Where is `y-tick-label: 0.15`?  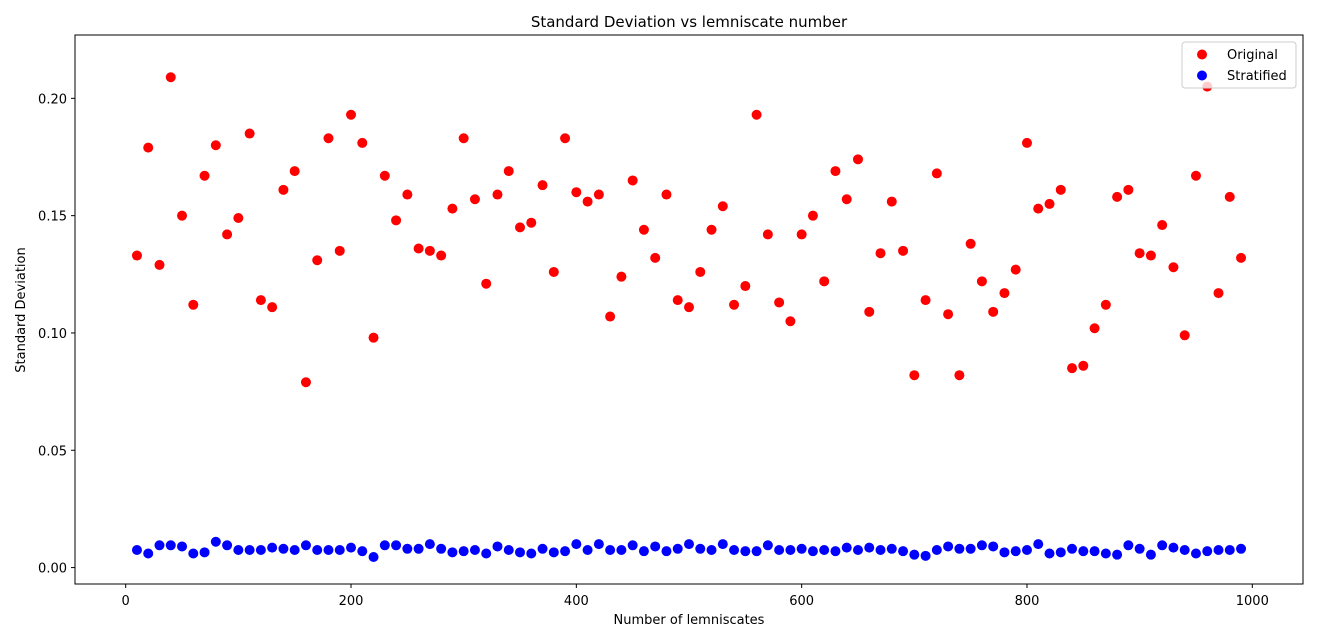
y-tick-label: 0.15 is located at coordinates (52, 217).